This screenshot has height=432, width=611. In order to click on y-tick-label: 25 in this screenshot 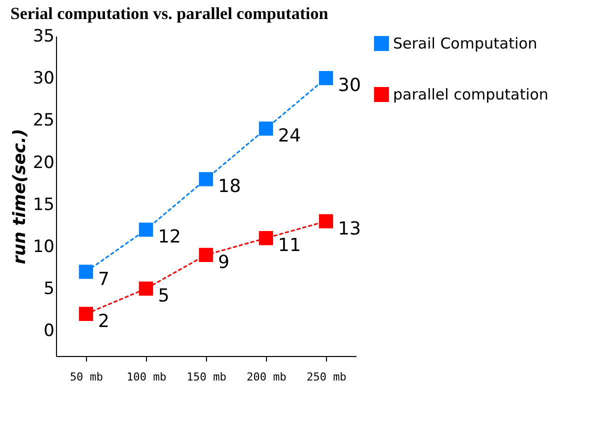, I will do `click(43, 120)`.